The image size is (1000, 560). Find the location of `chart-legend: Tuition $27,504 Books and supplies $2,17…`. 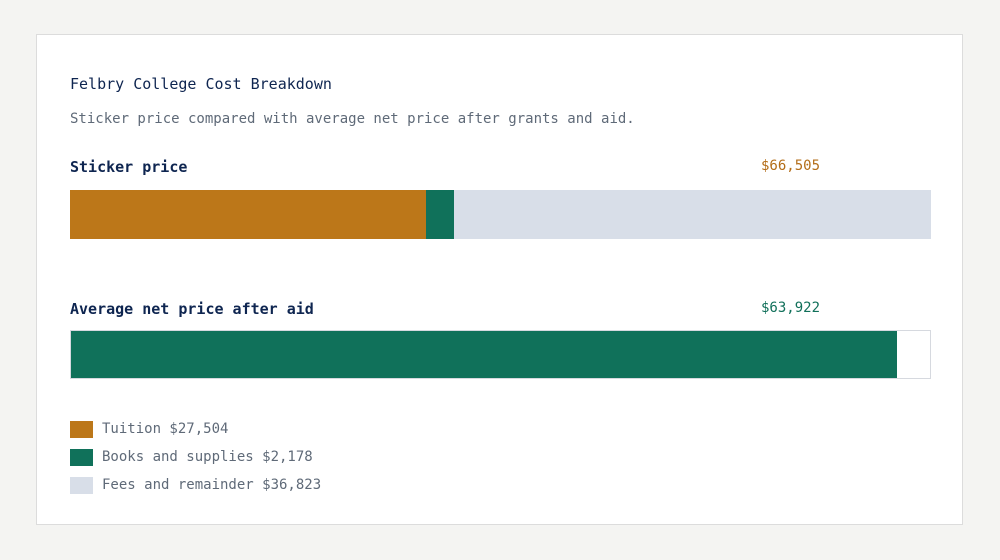

chart-legend: Tuition $27,504 Books and supplies $2,17… is located at coordinates (195, 457).